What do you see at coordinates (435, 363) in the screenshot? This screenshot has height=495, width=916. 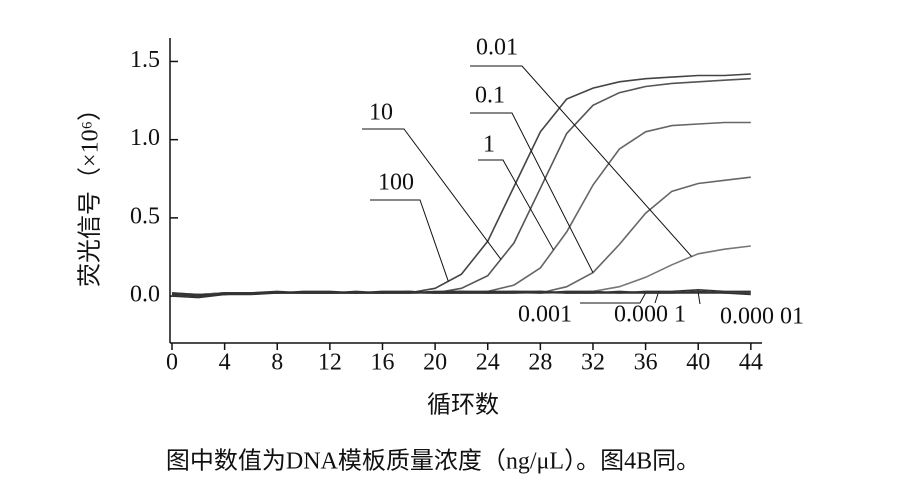 I see `x-tick-label: 20` at bounding box center [435, 363].